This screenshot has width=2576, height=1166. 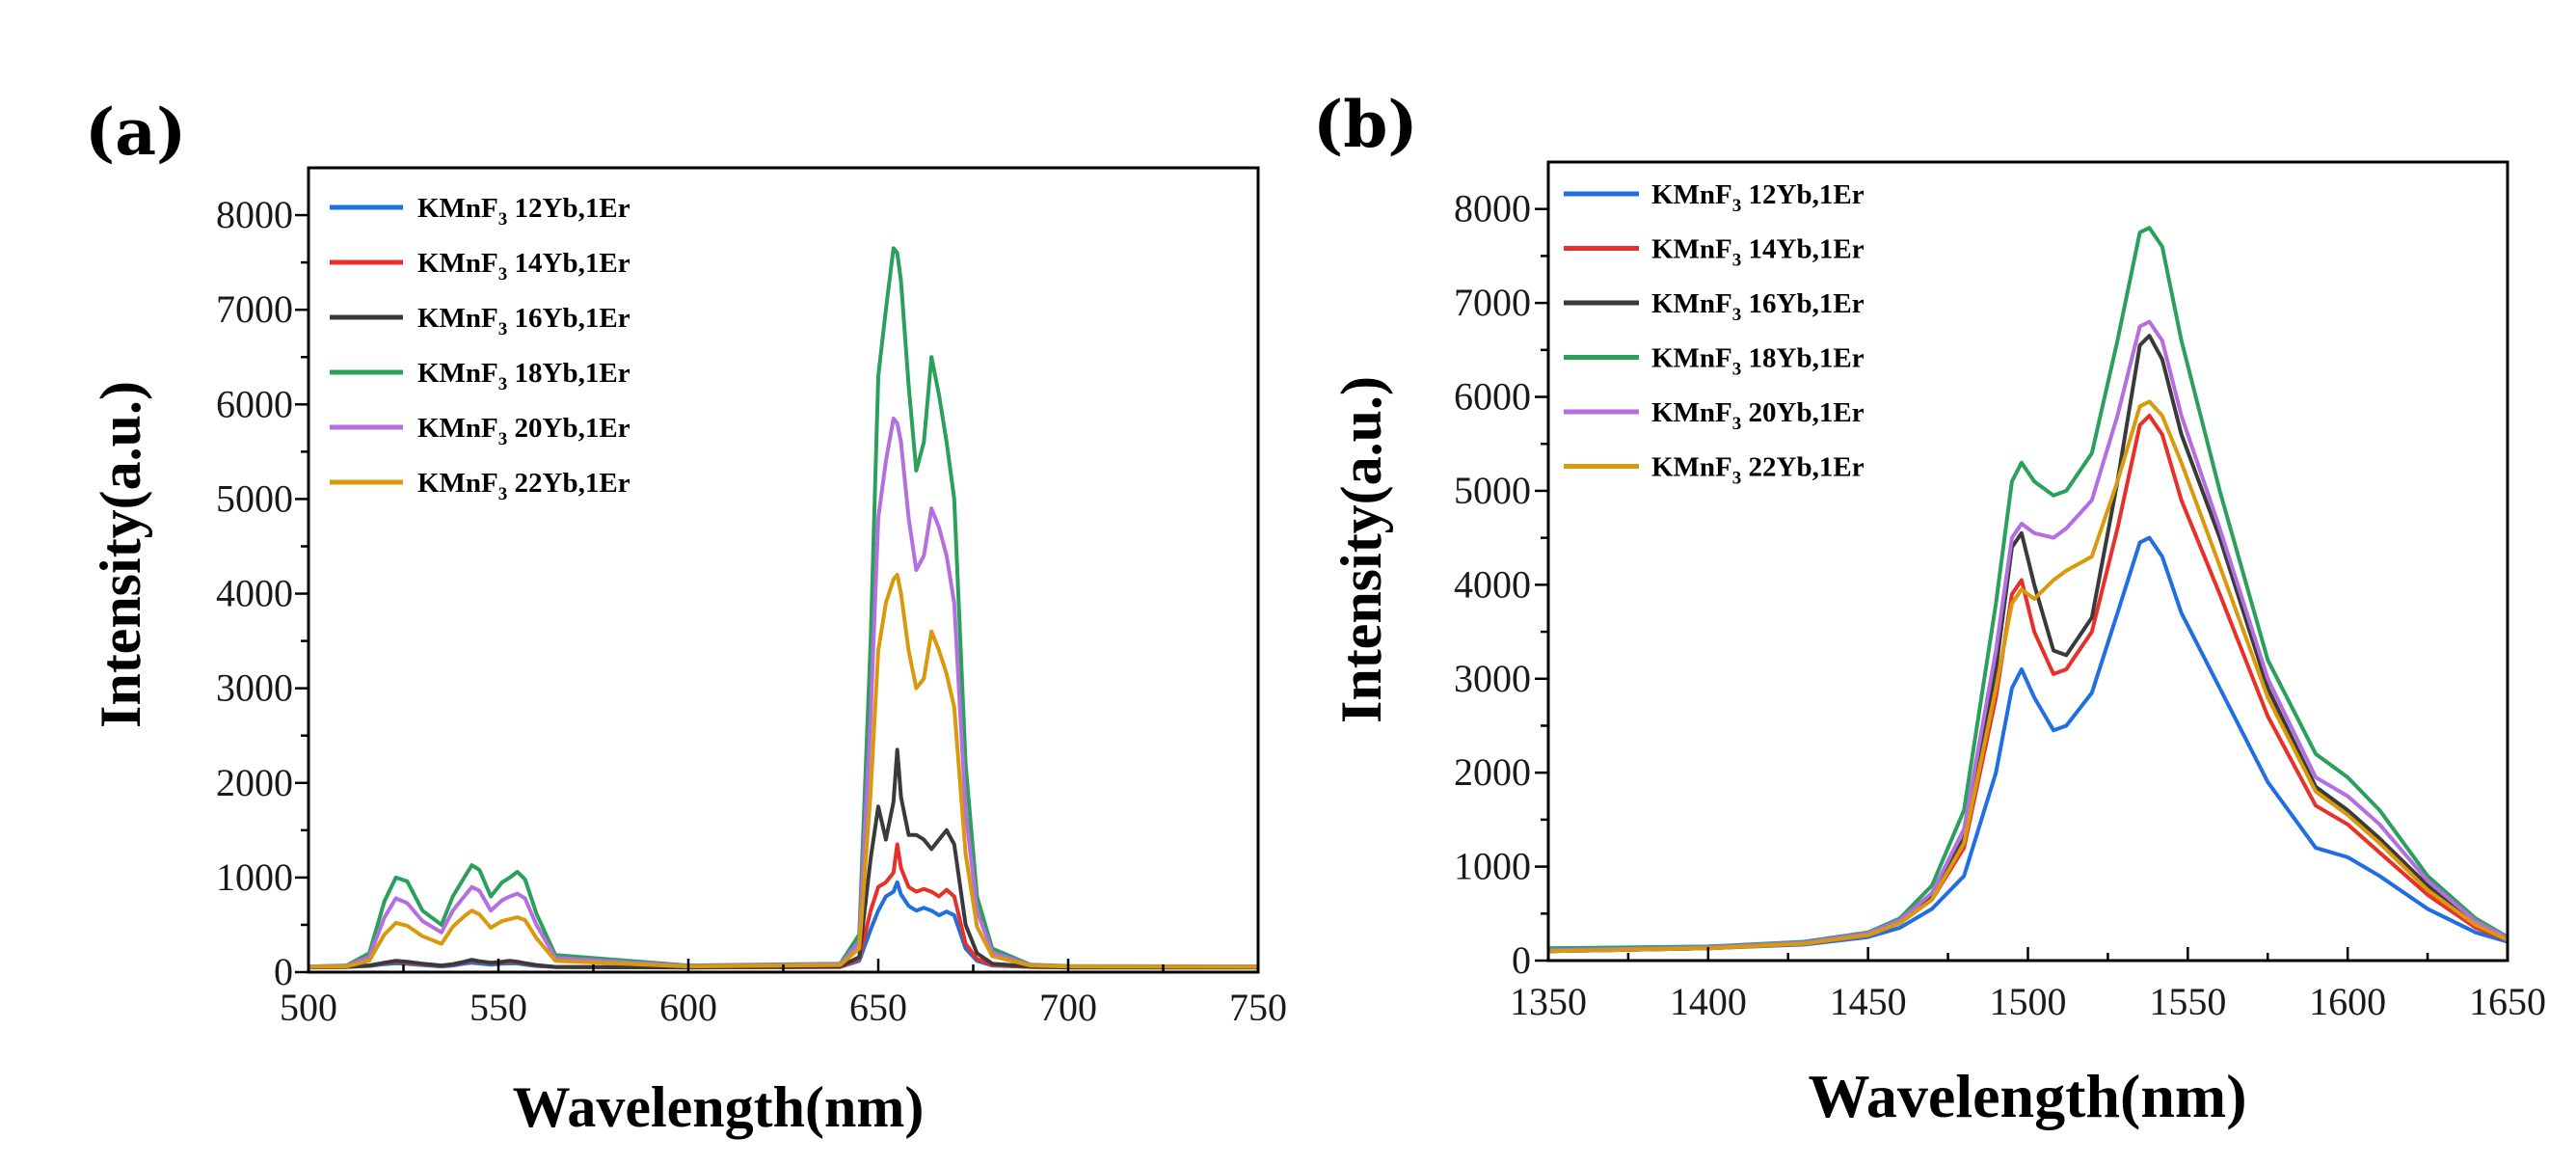 What do you see at coordinates (121, 554) in the screenshot?
I see `y-axis-title-a: Intensity(a.u.)` at bounding box center [121, 554].